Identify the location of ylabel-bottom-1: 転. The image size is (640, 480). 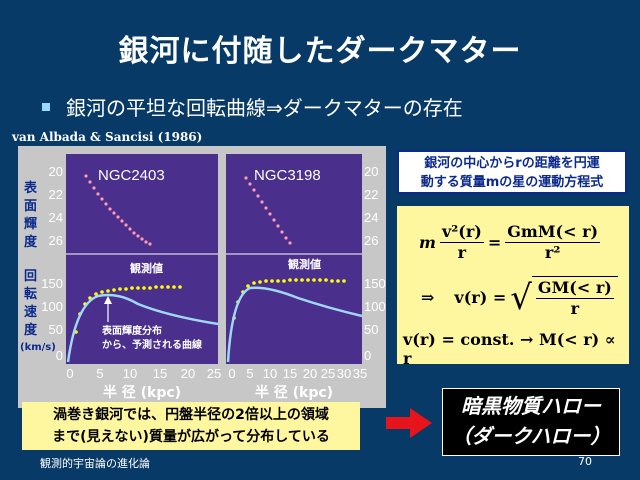
(30, 294).